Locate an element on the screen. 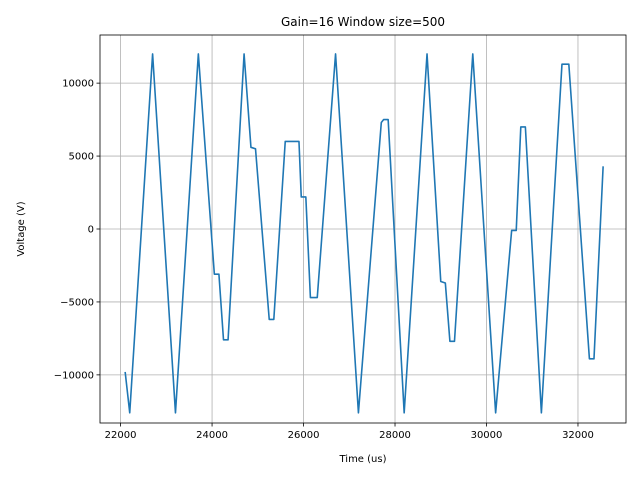  x-axis-label: Time (us) is located at coordinates (362, 459).